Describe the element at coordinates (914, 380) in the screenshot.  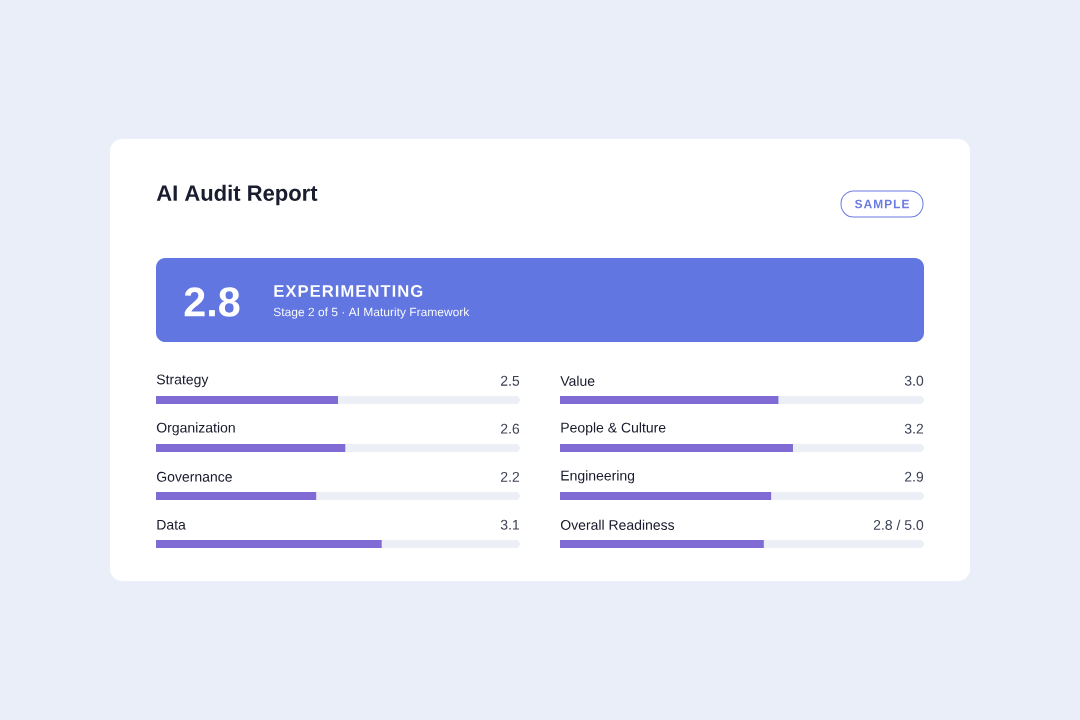
I see `data-label: 3.0` at that location.